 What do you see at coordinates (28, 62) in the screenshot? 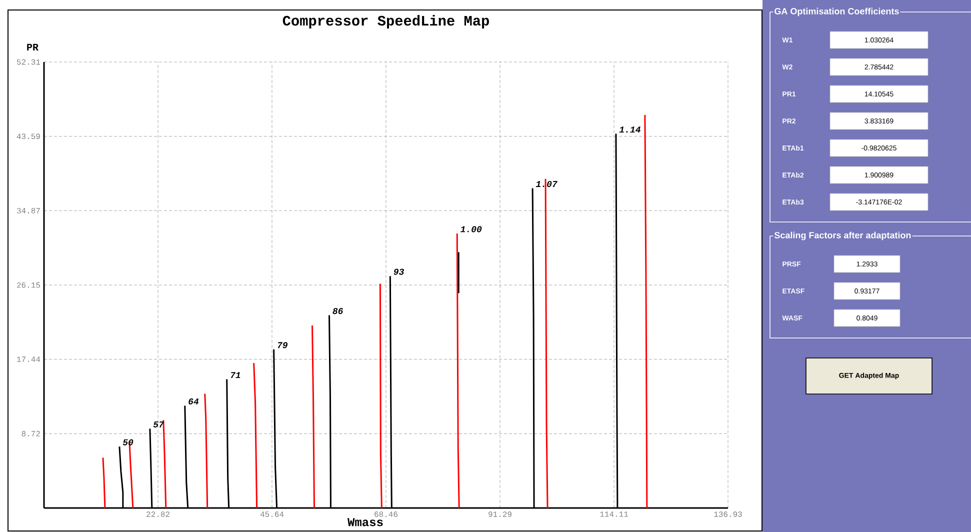
I see `y-tick-label: 52.31` at bounding box center [28, 62].